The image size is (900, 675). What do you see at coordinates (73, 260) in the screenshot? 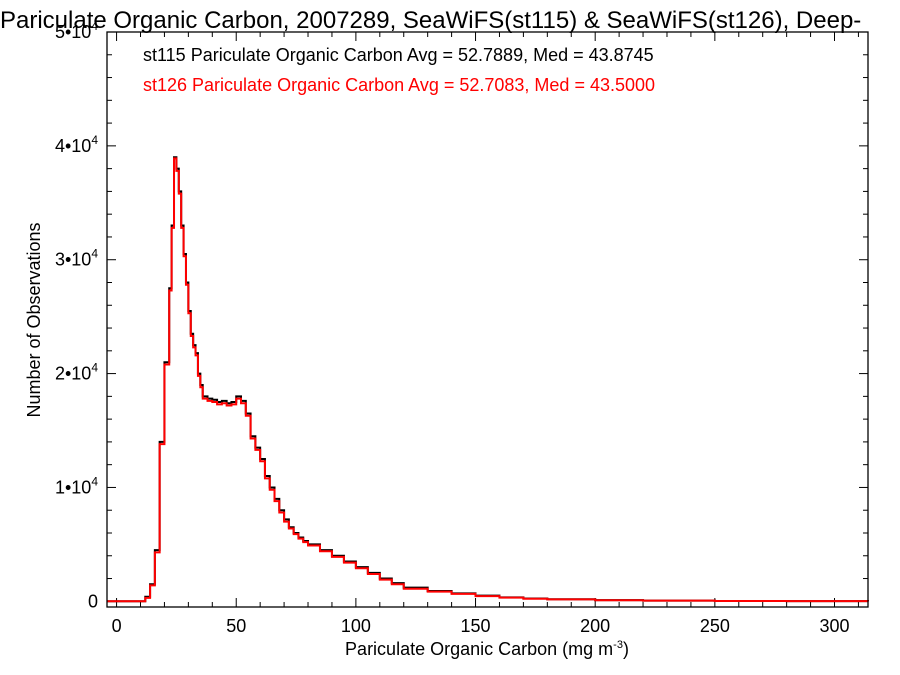
I see `y-tick-label-base: 3•10` at bounding box center [73, 260].